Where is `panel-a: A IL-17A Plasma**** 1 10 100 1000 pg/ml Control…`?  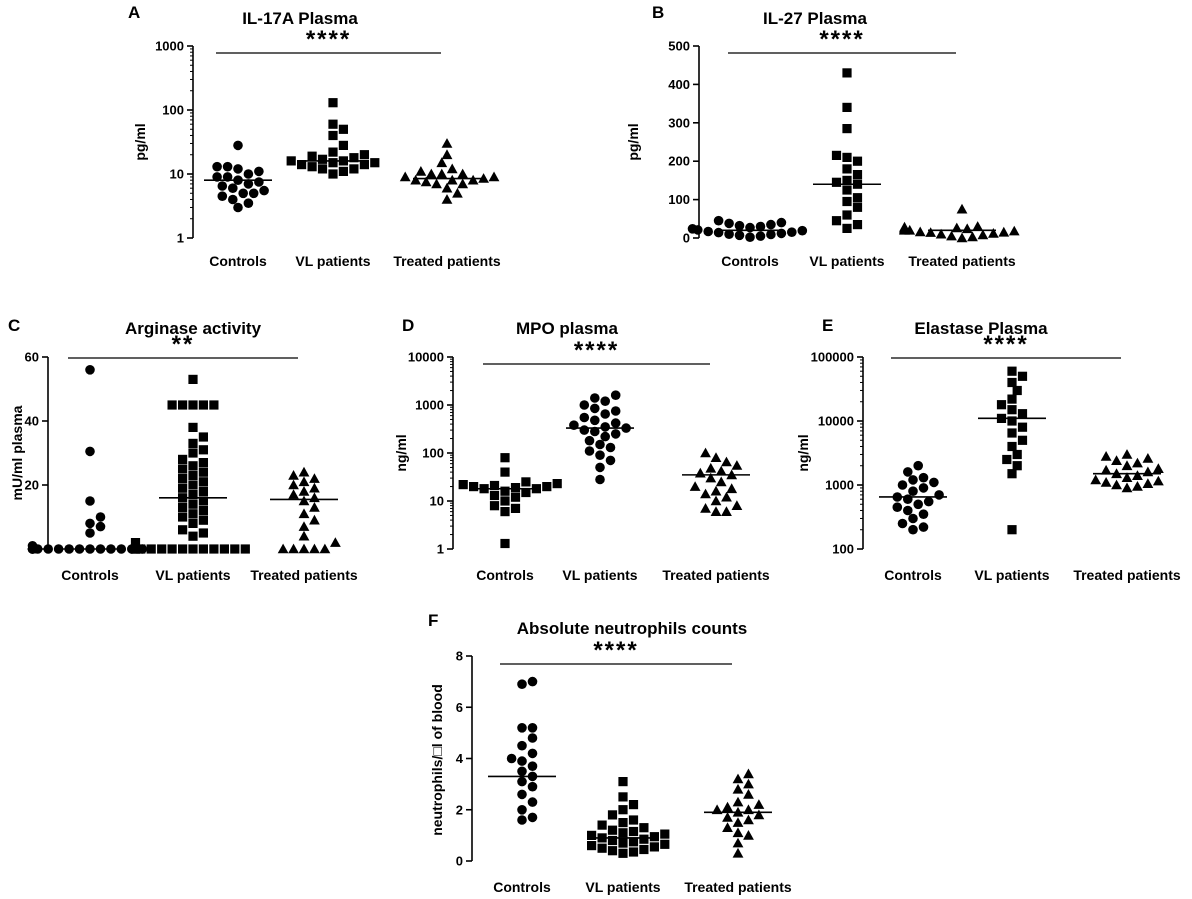 panel-a: A IL-17A Plasma**** 1 10 100 1000 pg/ml Control… is located at coordinates (314, 136).